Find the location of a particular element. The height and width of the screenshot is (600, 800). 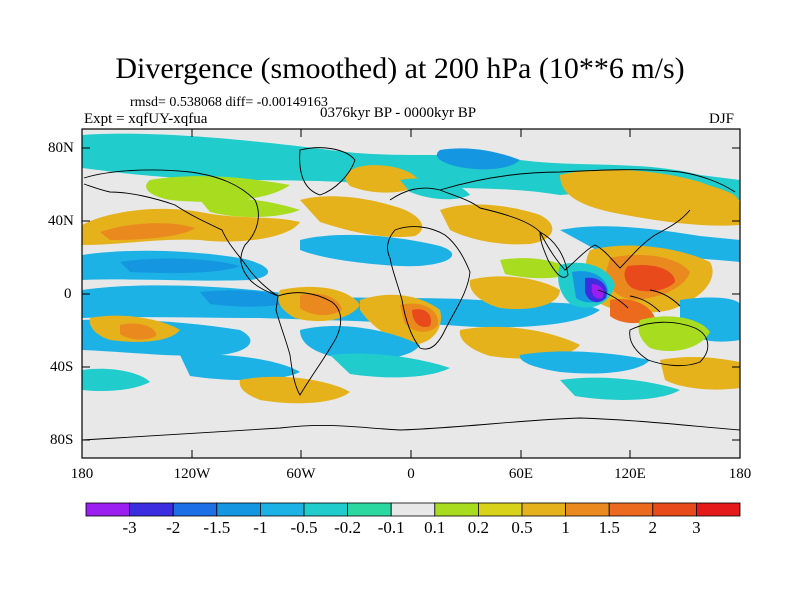

north-america-outline is located at coordinates (181, 233).